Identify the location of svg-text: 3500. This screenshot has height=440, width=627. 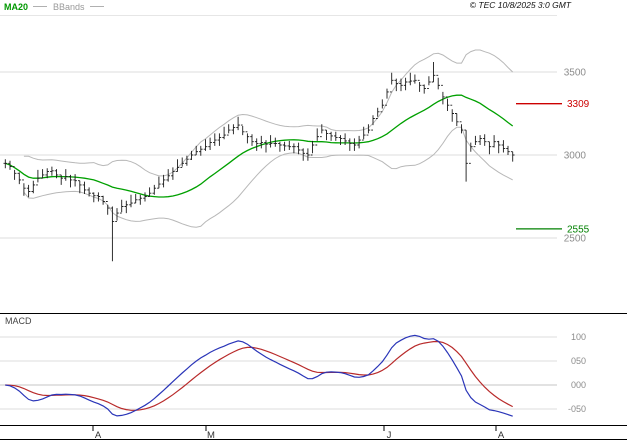
(575, 73).